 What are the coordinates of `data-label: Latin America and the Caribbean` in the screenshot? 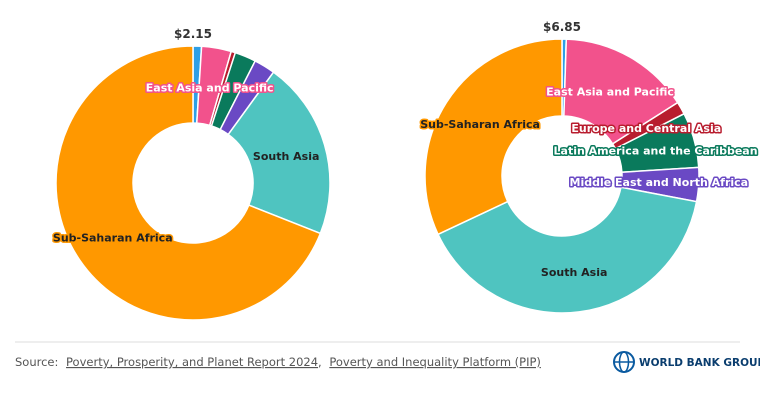 It's located at (656, 150).